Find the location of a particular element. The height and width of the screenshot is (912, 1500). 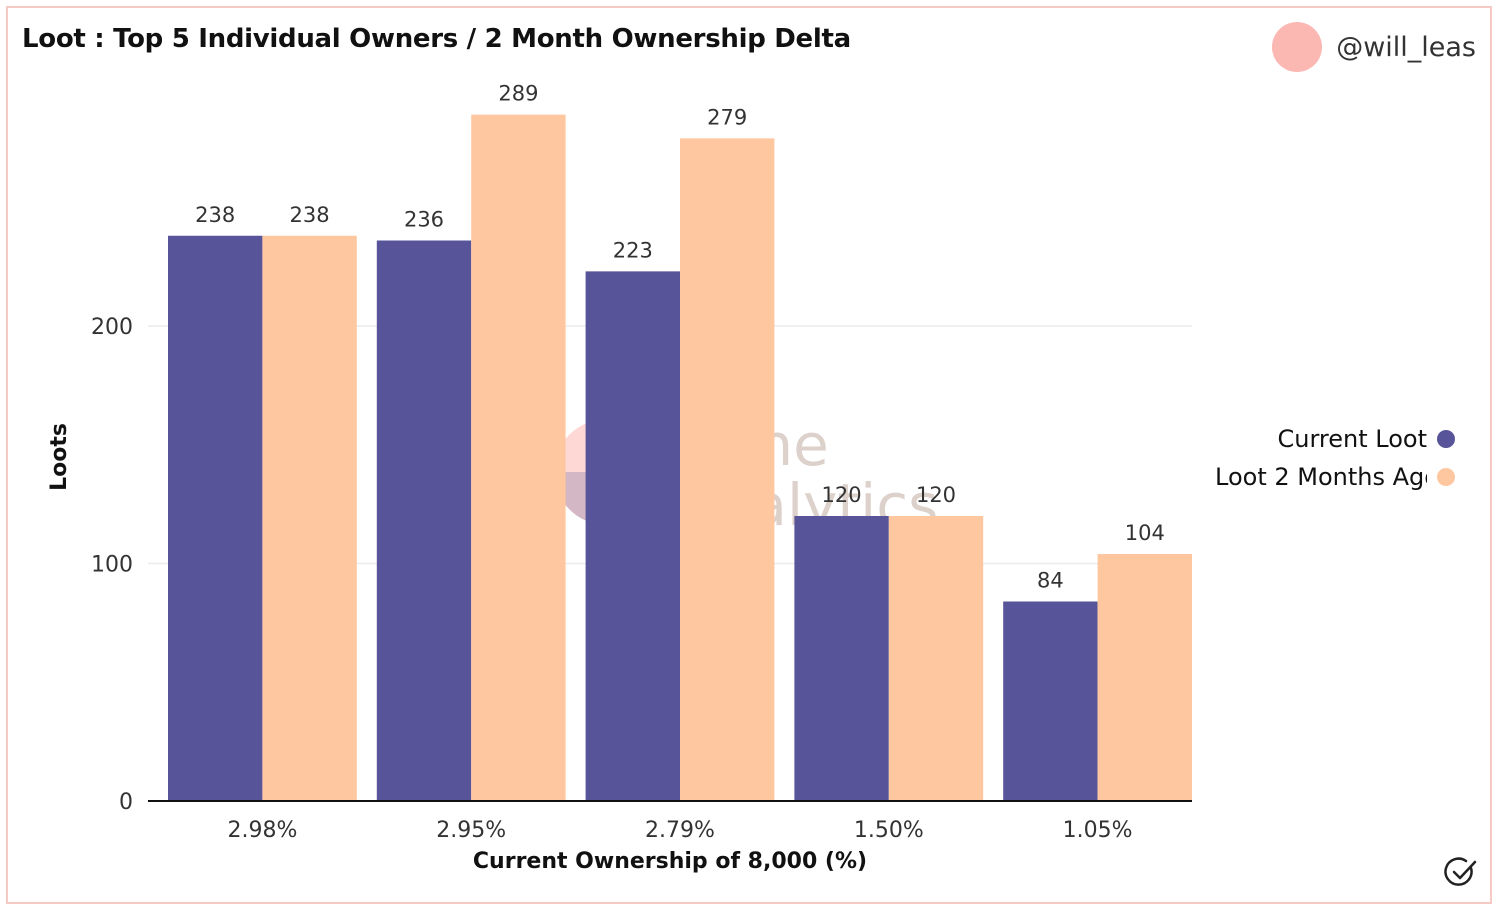

data-label: 84 is located at coordinates (1050, 581).